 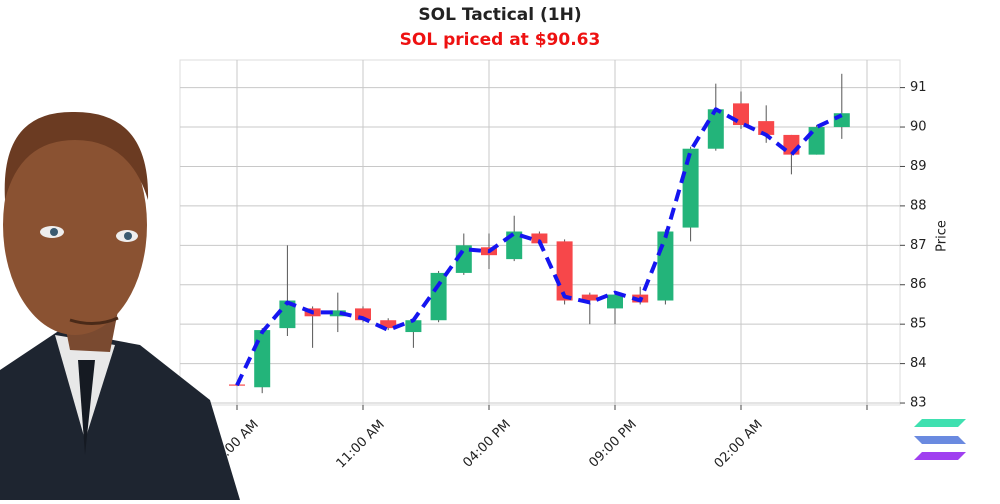 What do you see at coordinates (942, 236) in the screenshot?
I see `y-axis-label: Price` at bounding box center [942, 236].